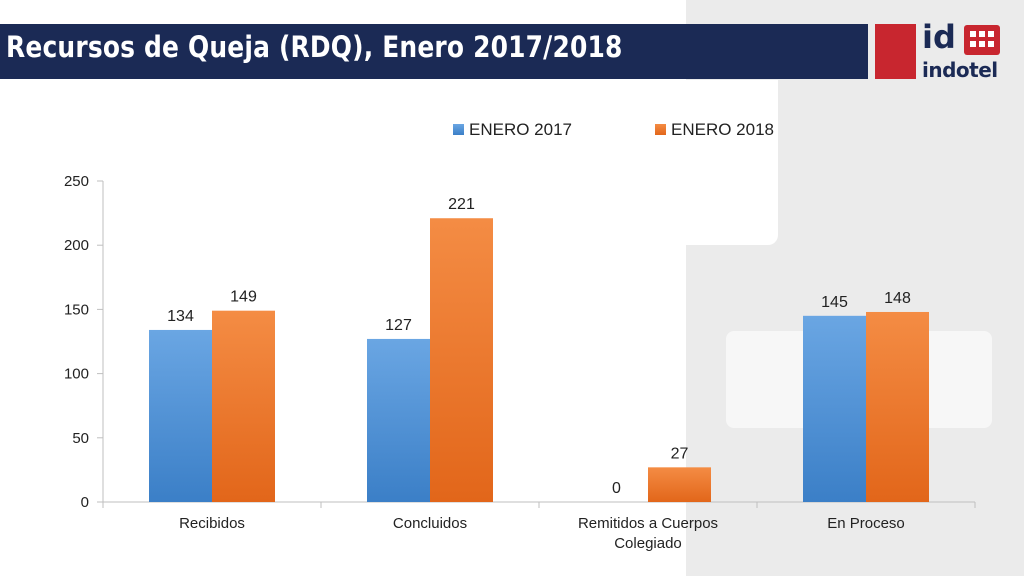 The width and height of the screenshot is (1024, 576). I want to click on data-label: 221, so click(461, 204).